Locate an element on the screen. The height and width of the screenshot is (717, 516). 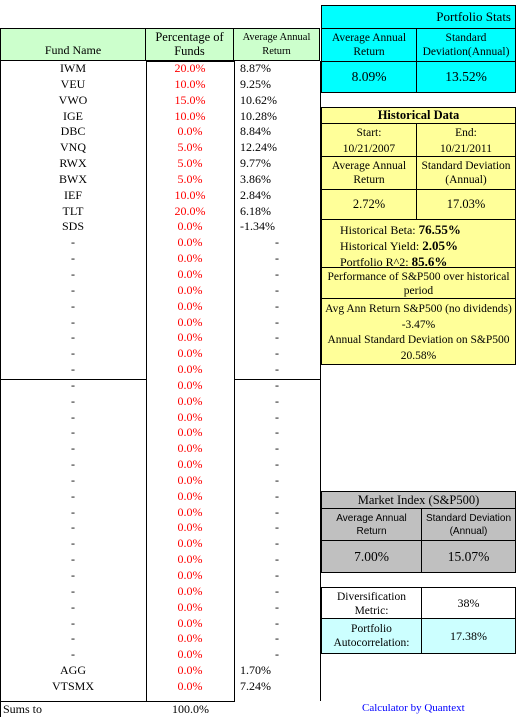
fund-return-cell: 2.84% is located at coordinates (255, 194).